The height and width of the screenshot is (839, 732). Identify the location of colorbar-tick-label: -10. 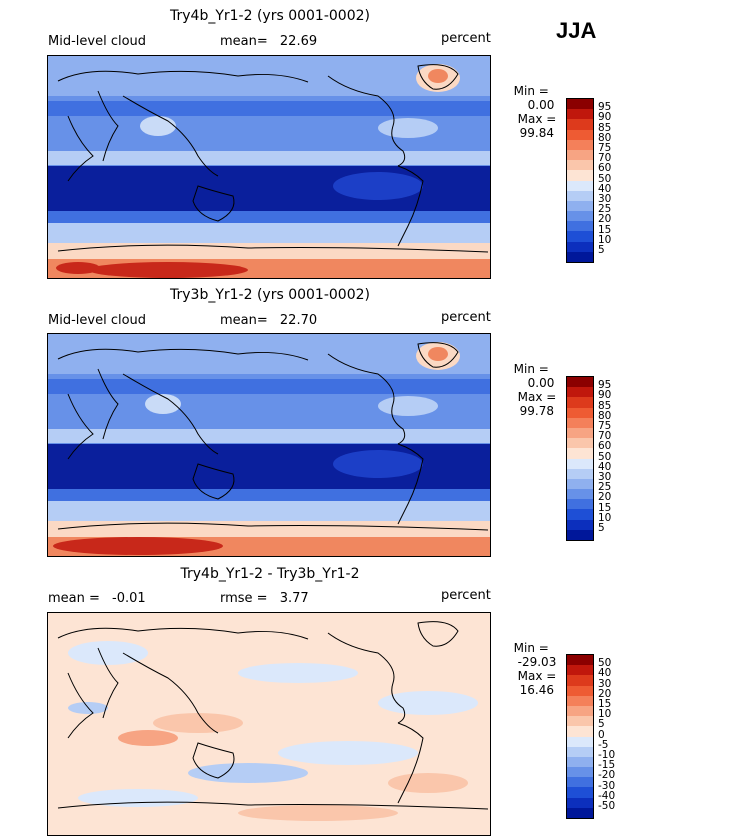
(607, 755).